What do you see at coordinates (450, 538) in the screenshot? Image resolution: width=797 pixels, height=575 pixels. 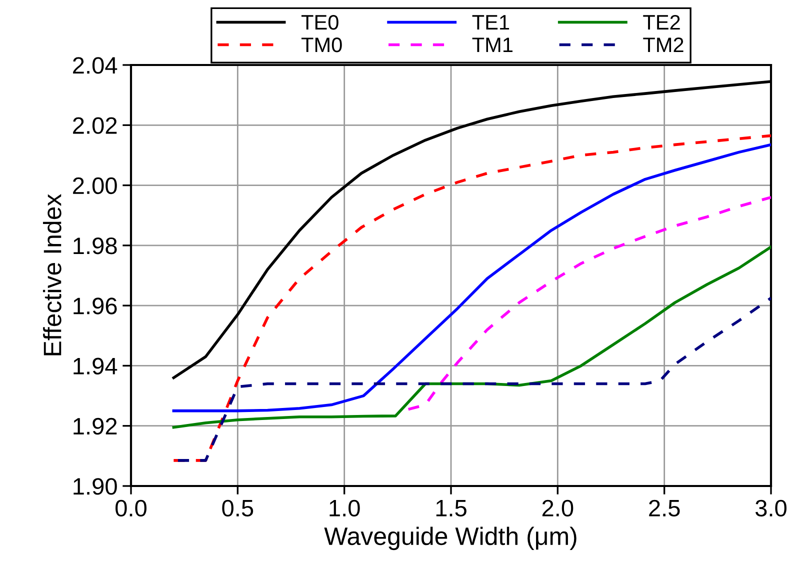 I see `x-axis-title: Waveguide Width (μm)` at bounding box center [450, 538].